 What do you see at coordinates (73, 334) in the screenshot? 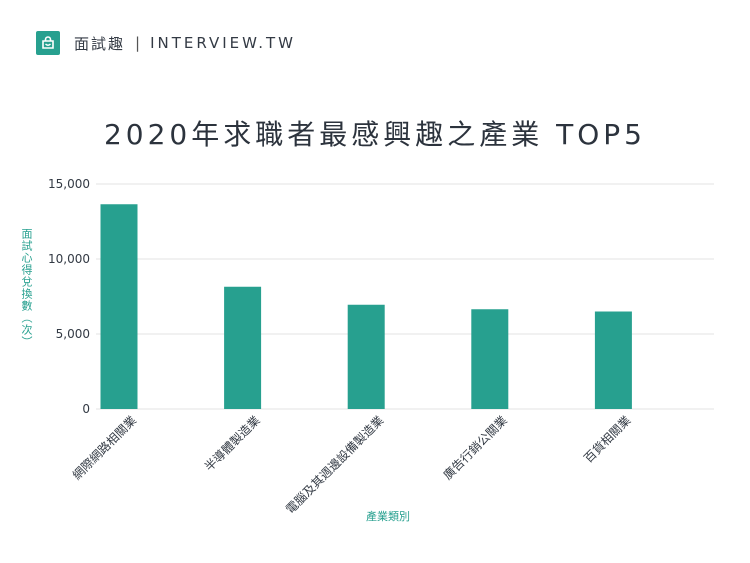
I see `y-tick-label: 5,000` at bounding box center [73, 334].